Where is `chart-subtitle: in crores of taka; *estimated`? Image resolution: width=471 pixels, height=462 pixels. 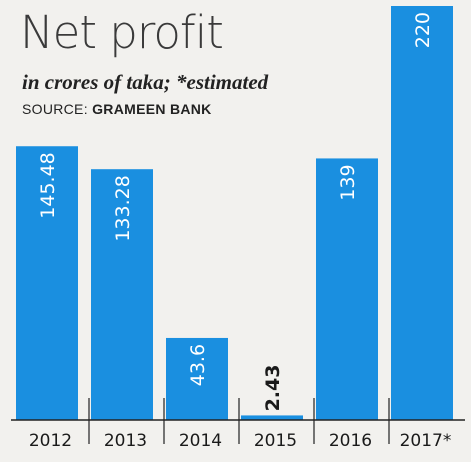
chart-subtitle: in crores of taka; *estimated is located at coordinates (145, 82).